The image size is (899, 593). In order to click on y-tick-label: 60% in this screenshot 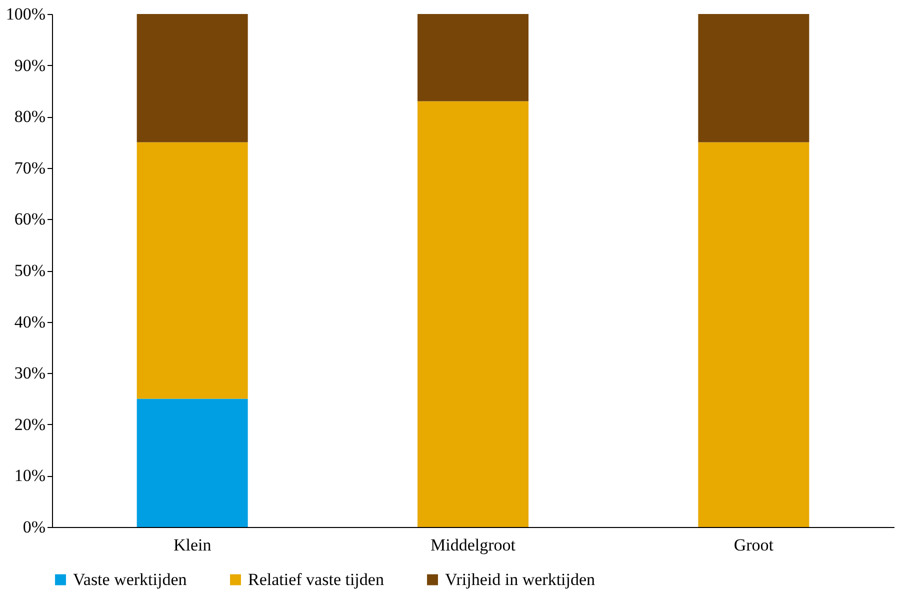, I will do `click(30, 219)`.